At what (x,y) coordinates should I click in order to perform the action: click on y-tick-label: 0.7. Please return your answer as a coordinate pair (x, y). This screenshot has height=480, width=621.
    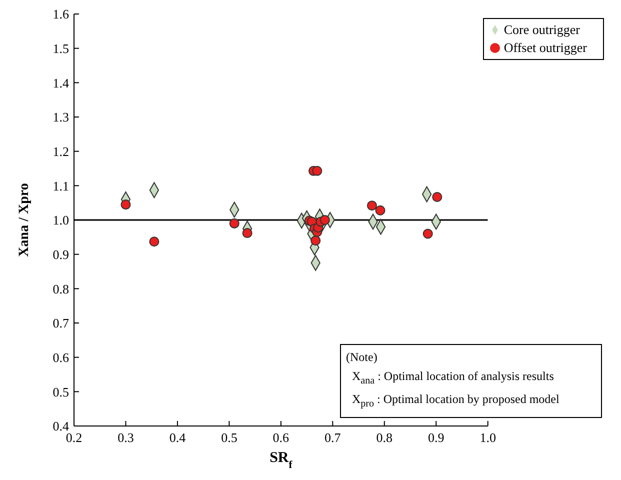
    Looking at the image, I should click on (61, 323).